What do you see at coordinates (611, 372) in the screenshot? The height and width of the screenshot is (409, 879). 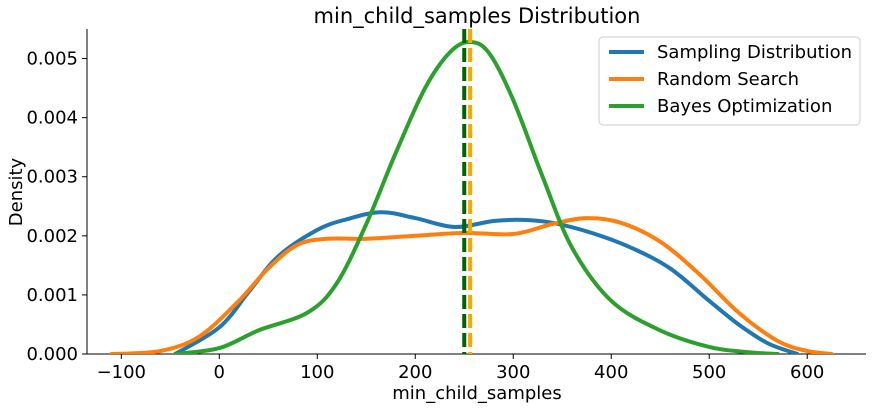 I see `x-tick-label: 400` at bounding box center [611, 372].